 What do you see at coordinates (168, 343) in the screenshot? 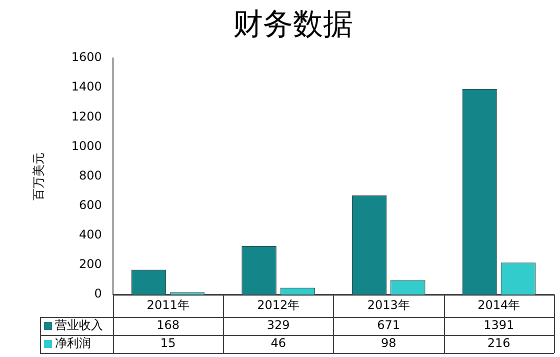
I see `data-label: 15` at bounding box center [168, 343].